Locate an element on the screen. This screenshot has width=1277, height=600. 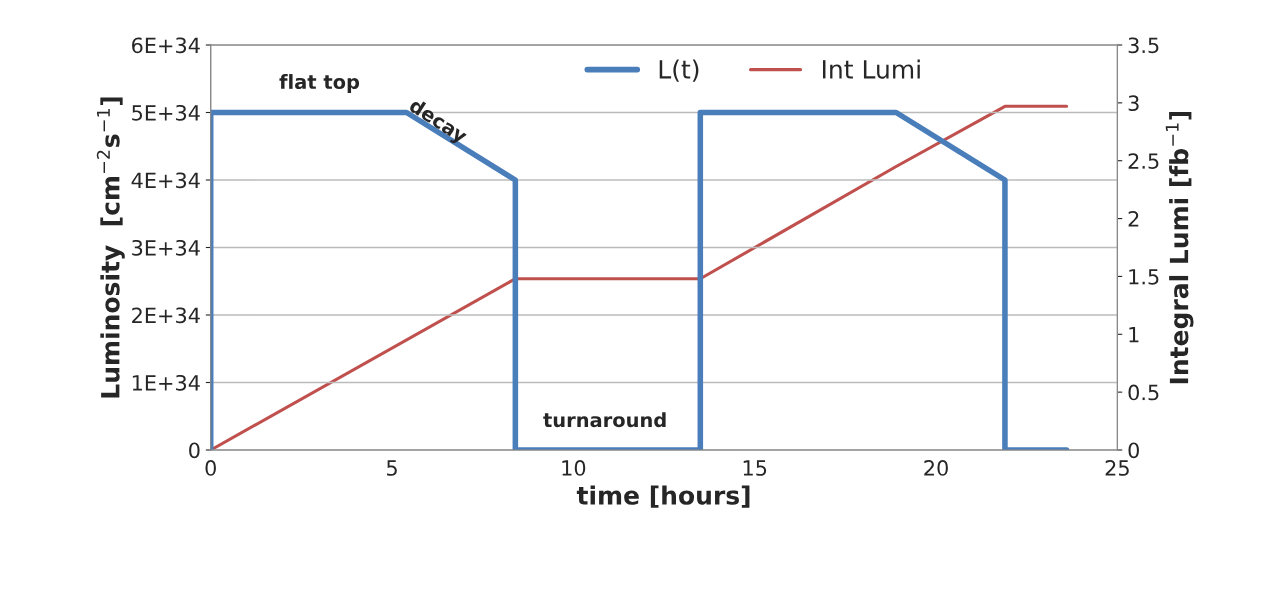
x-tick-label: 10 is located at coordinates (574, 468).